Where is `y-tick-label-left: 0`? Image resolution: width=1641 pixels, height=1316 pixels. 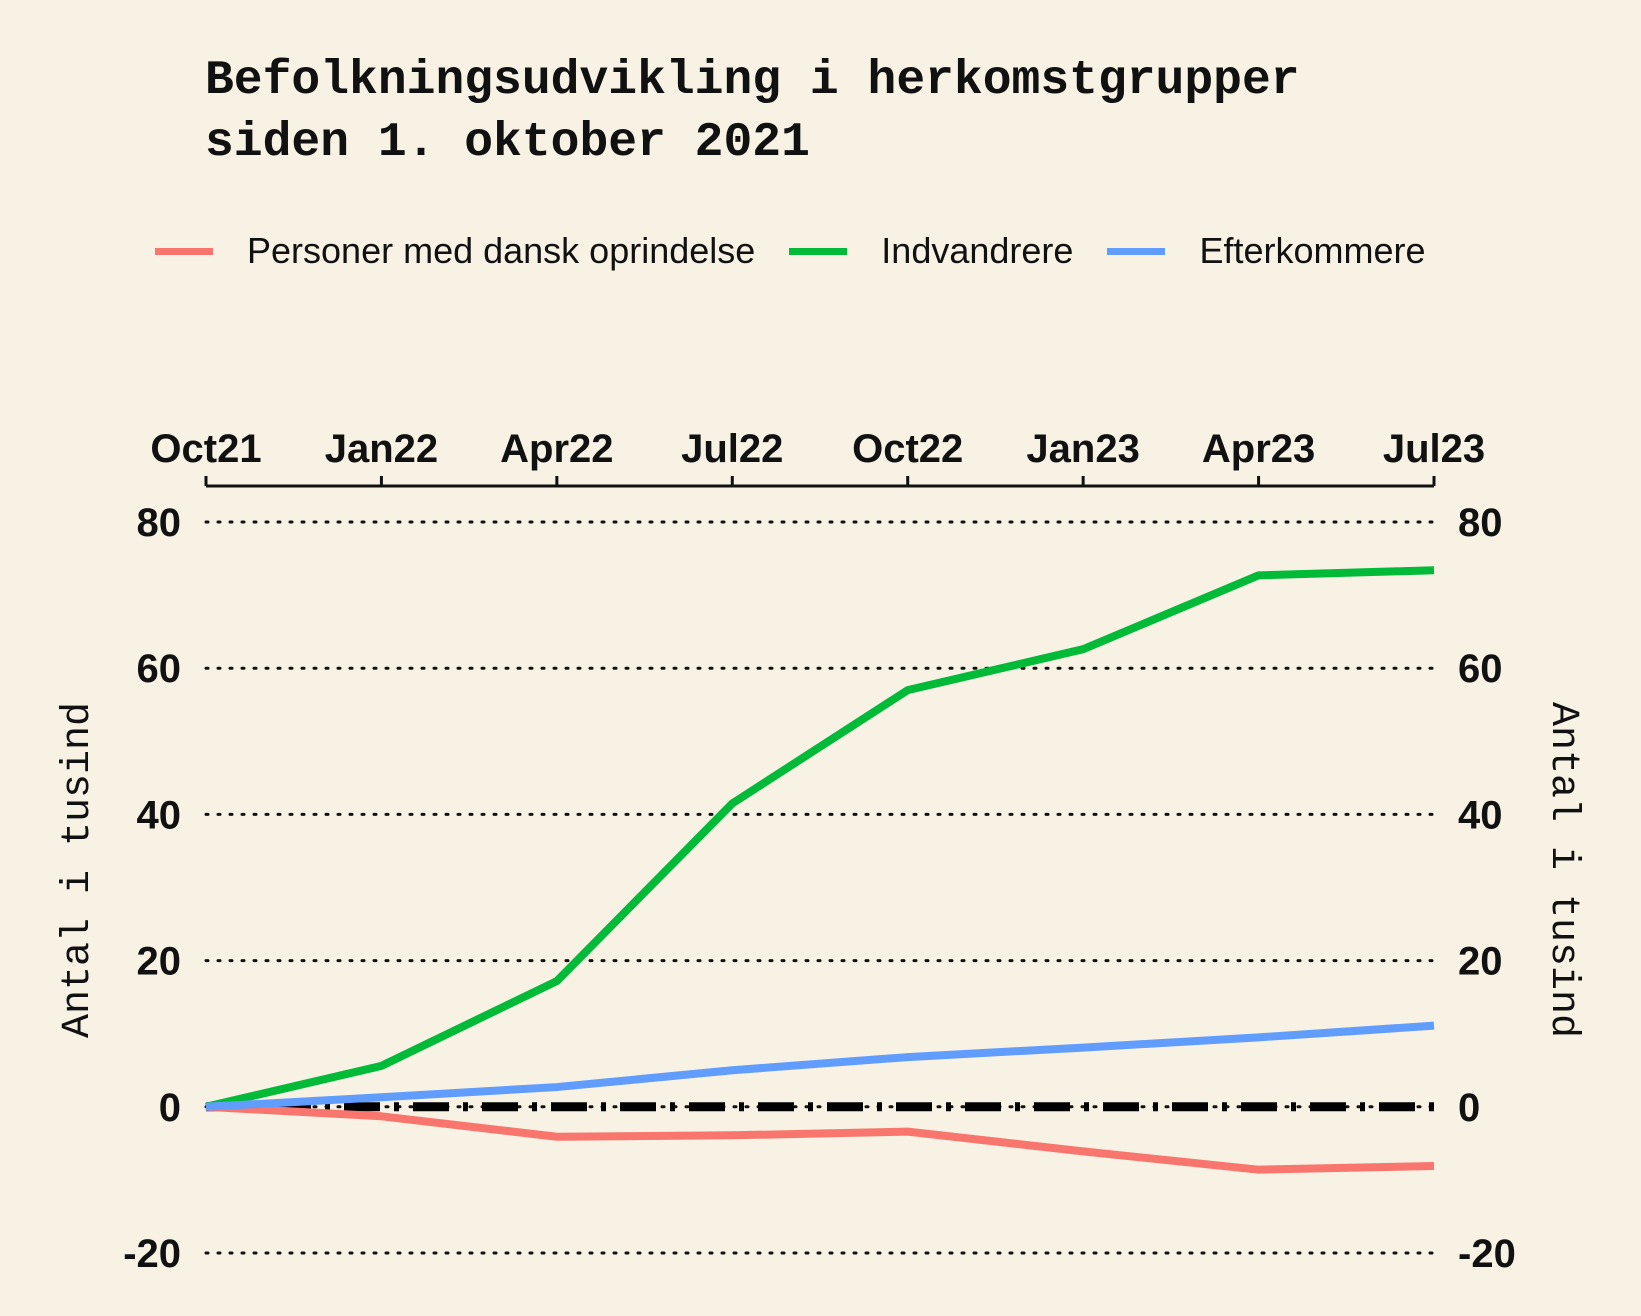 y-tick-label-left: 0 is located at coordinates (170, 1108).